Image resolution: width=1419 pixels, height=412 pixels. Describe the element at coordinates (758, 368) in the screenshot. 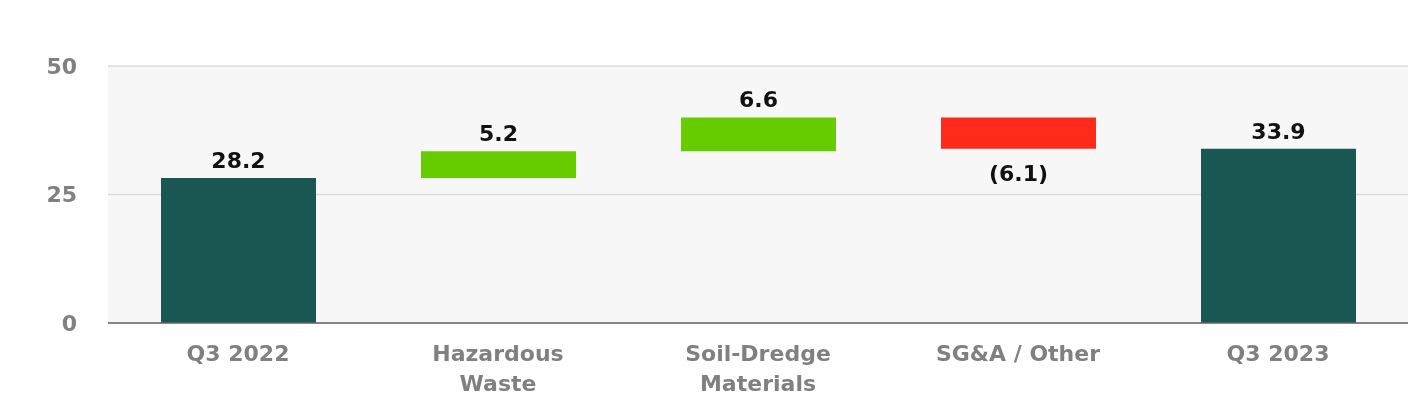

I see `x-tick-label: Soil-Dredge Materials` at that location.